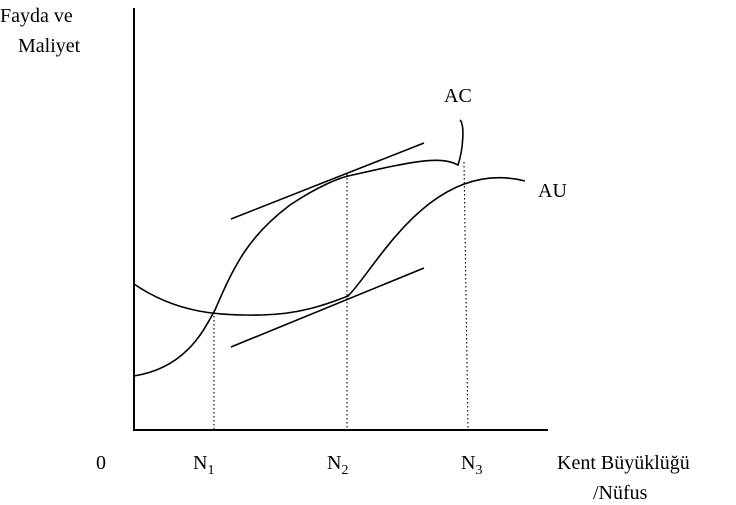 Image resolution: width=736 pixels, height=505 pixels. I want to click on lower-tangent-line, so click(327, 307).